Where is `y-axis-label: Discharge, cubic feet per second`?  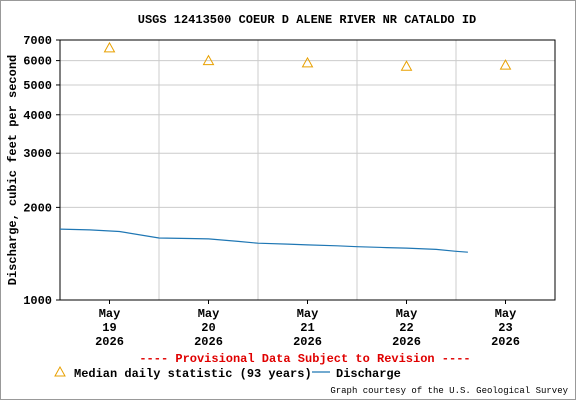
y-axis-label: Discharge, cubic feet per second is located at coordinates (13, 170).